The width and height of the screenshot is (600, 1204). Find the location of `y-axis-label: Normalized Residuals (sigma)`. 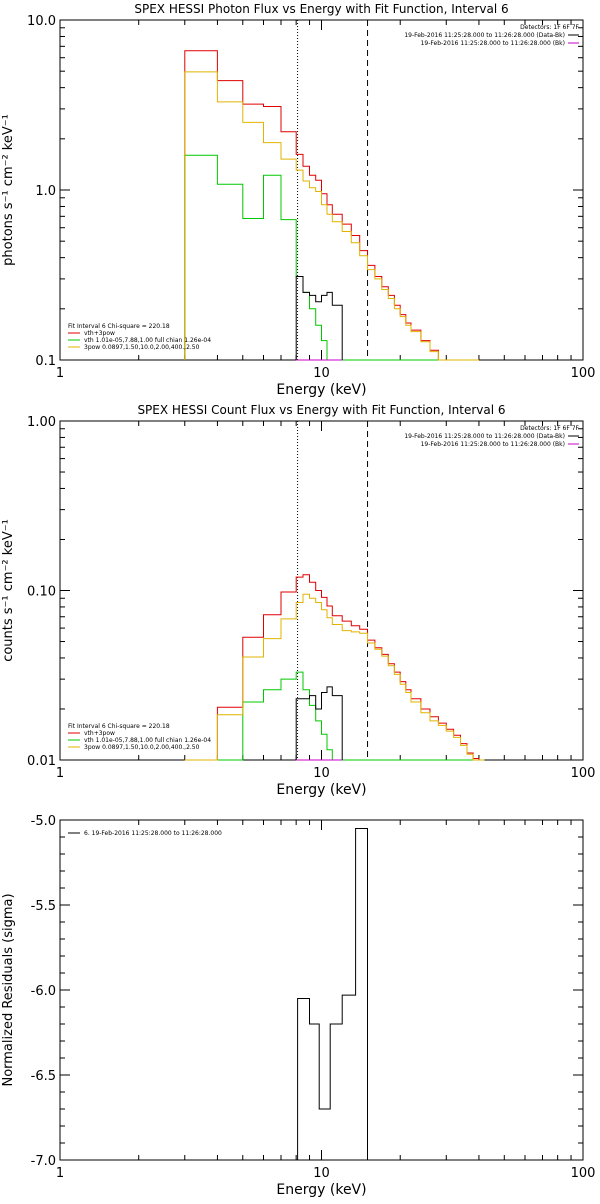

y-axis-label: Normalized Residuals (sigma) is located at coordinates (8, 989).